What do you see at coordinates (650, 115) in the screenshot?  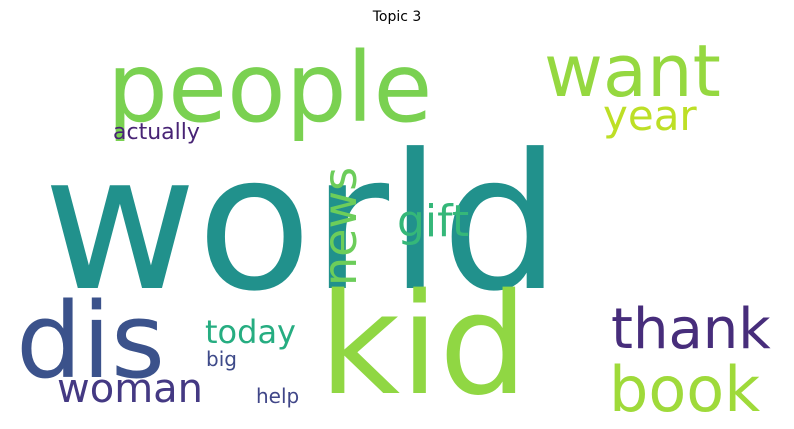 I see `word-year: year` at bounding box center [650, 115].